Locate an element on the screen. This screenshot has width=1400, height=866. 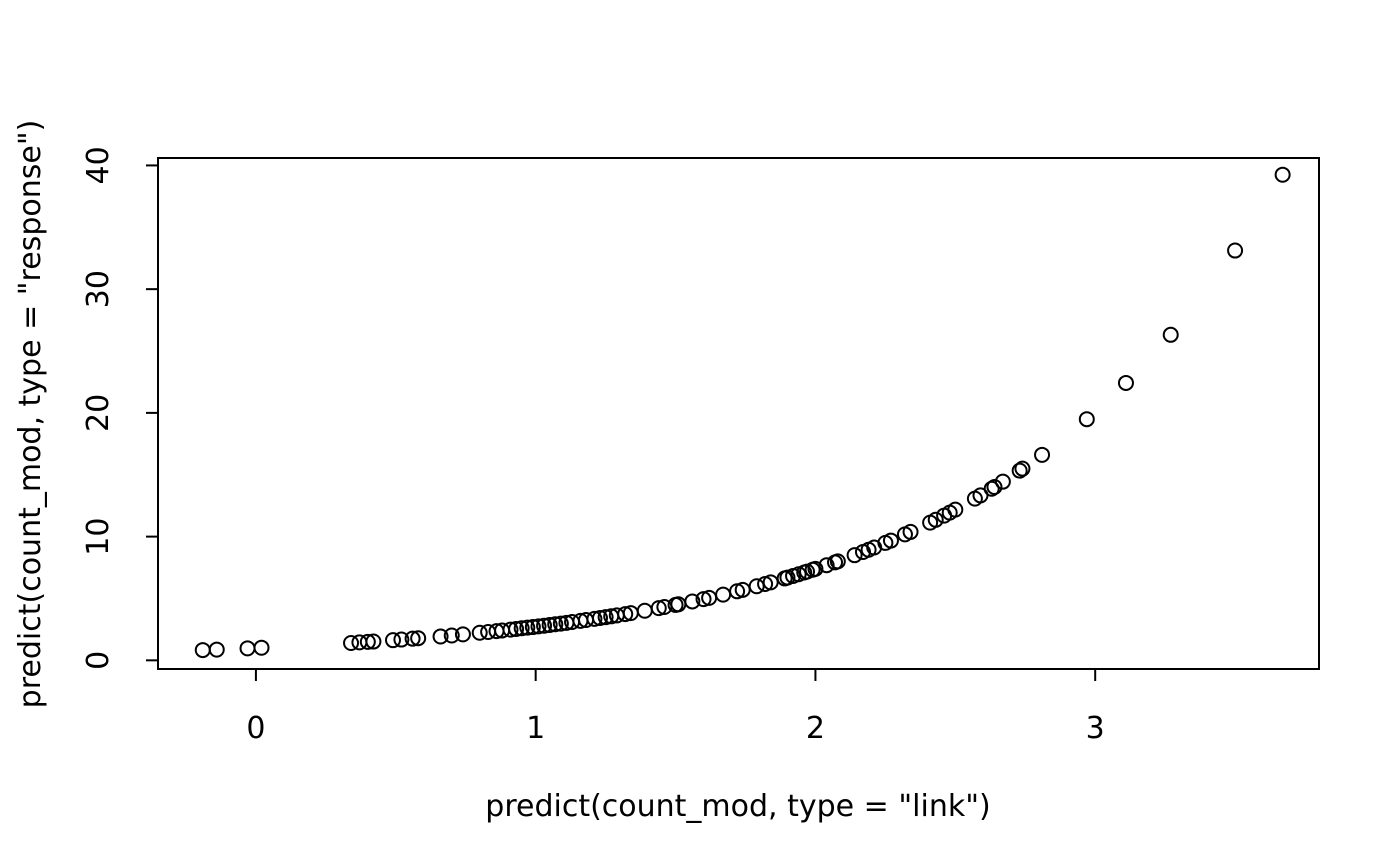
x-tick-label: 2 is located at coordinates (815, 728).